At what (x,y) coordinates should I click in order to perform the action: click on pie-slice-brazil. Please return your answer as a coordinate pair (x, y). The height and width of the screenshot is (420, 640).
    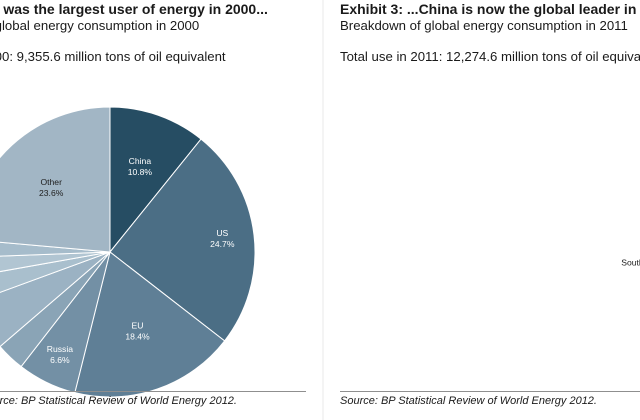
    Looking at the image, I should click on (55, 262).